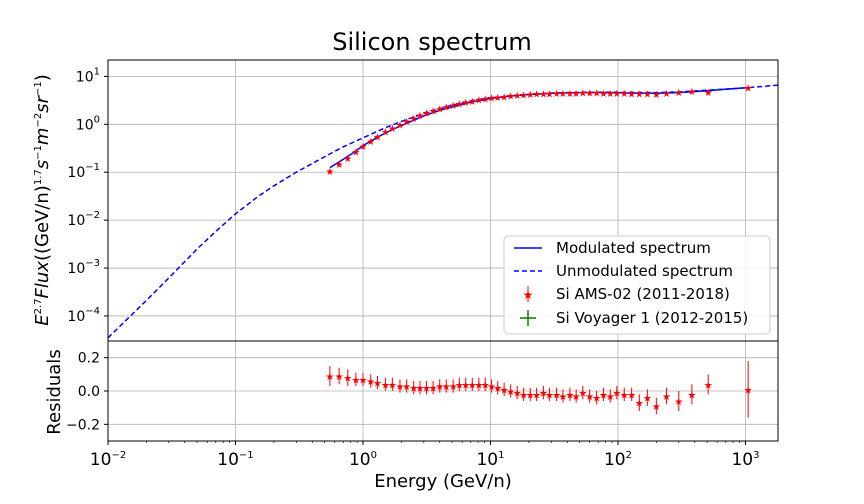 The width and height of the screenshot is (864, 504). I want to click on bottom-y-tick-label: 0.0, so click(89, 392).